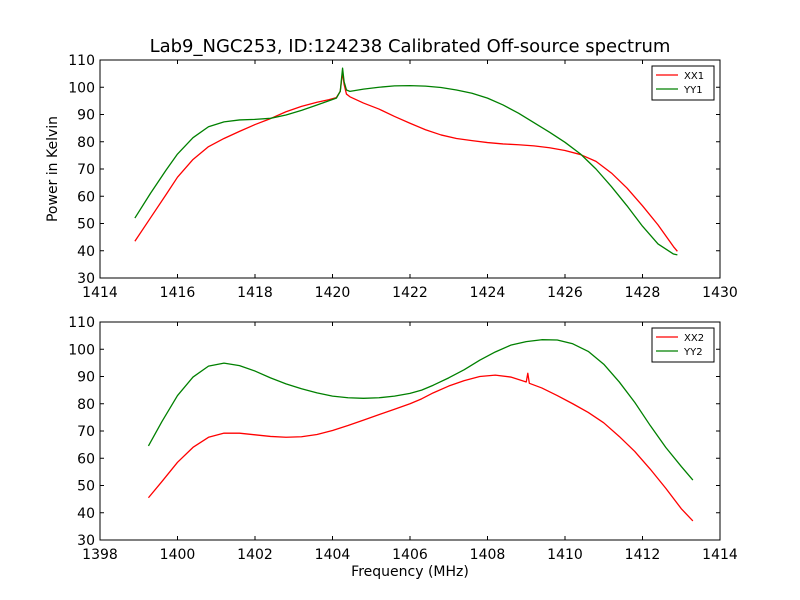 The width and height of the screenshot is (800, 600). What do you see at coordinates (333, 555) in the screenshot?
I see `x-tick-label: 1404` at bounding box center [333, 555].